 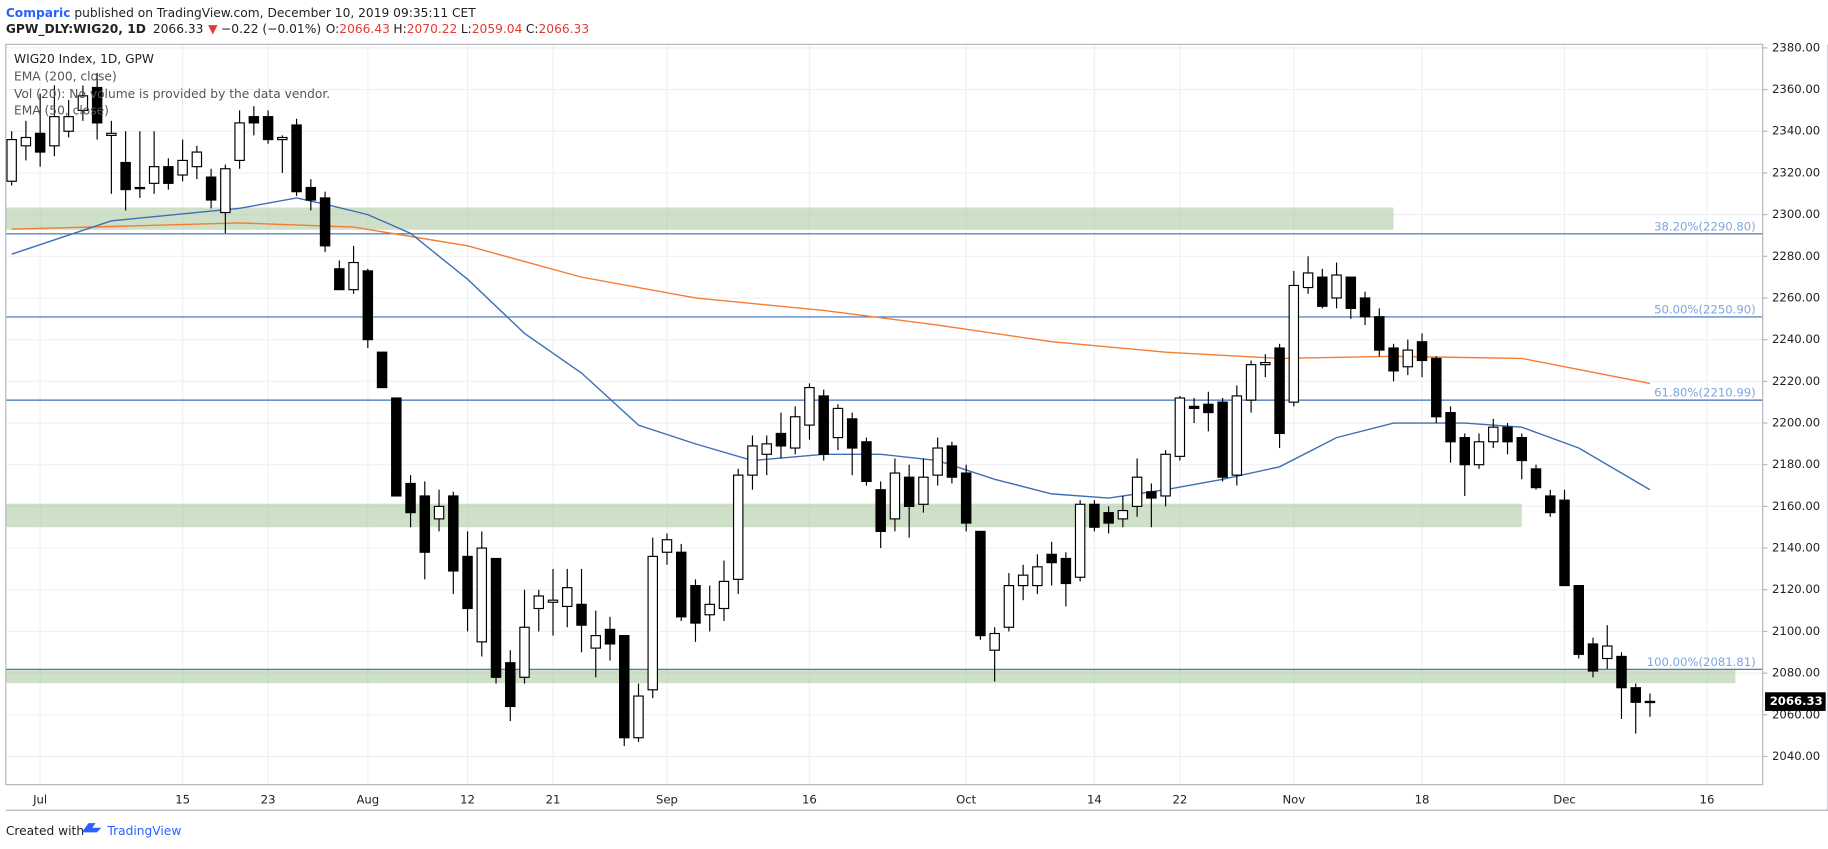 What do you see at coordinates (432, 29) in the screenshot?
I see `h-value: 2070.22` at bounding box center [432, 29].